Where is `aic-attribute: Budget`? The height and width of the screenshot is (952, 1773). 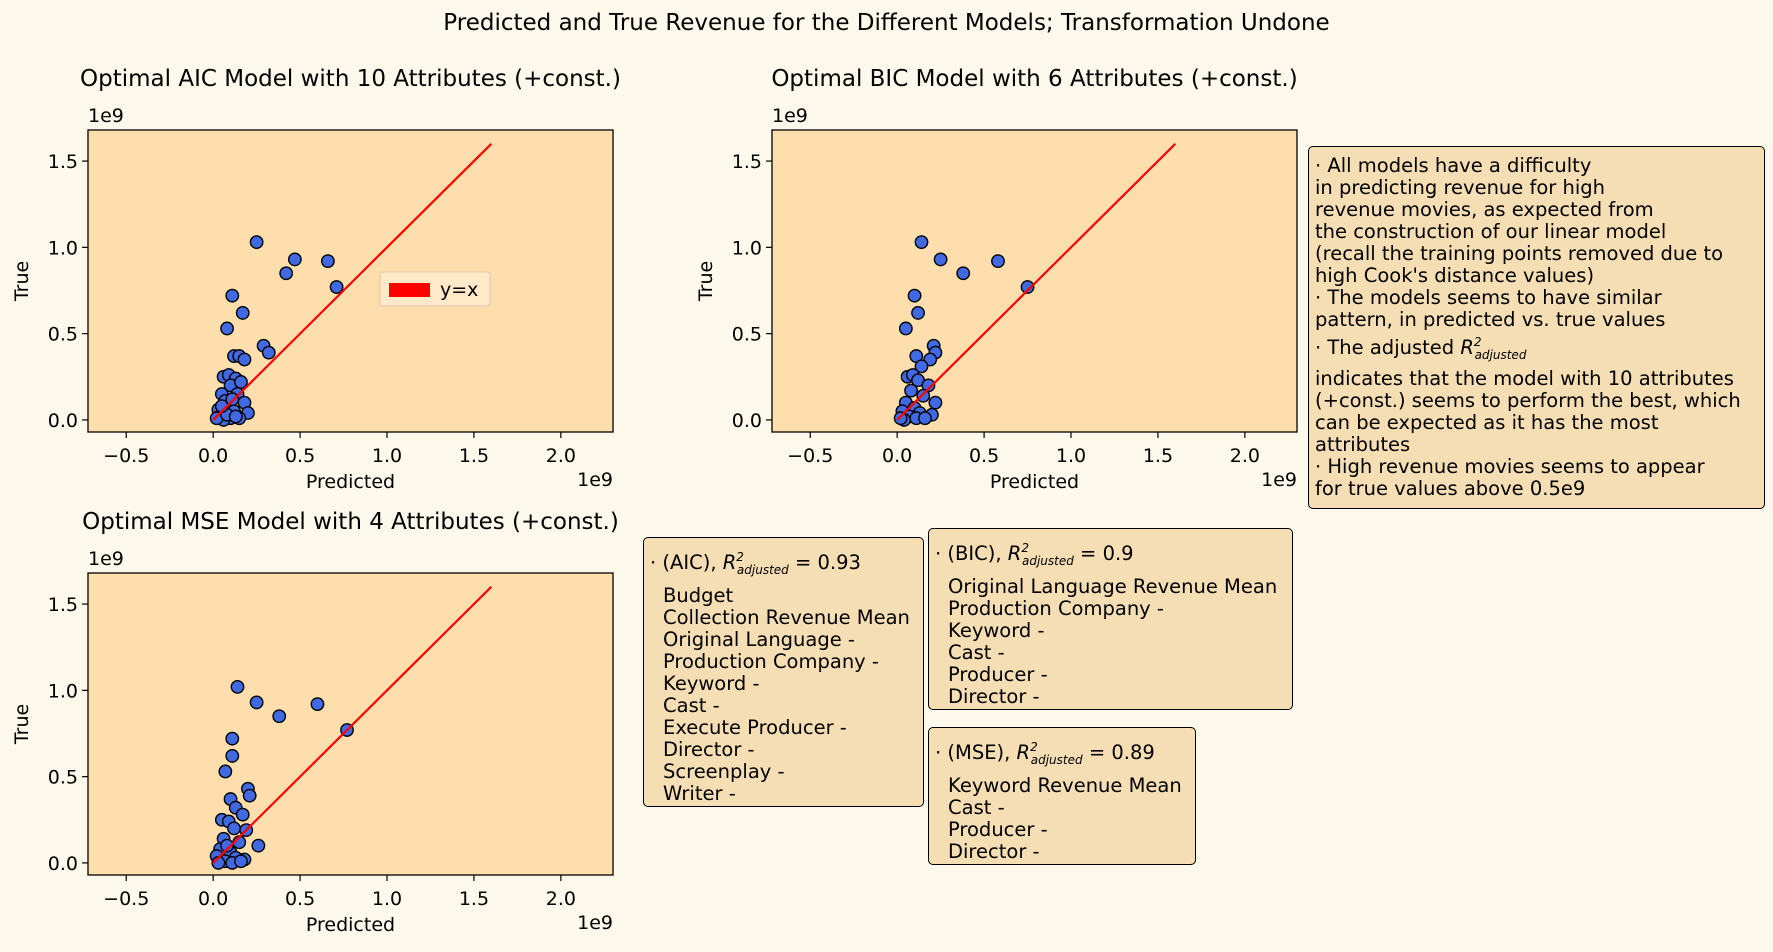
aic-attribute: Budget is located at coordinates (698, 595).